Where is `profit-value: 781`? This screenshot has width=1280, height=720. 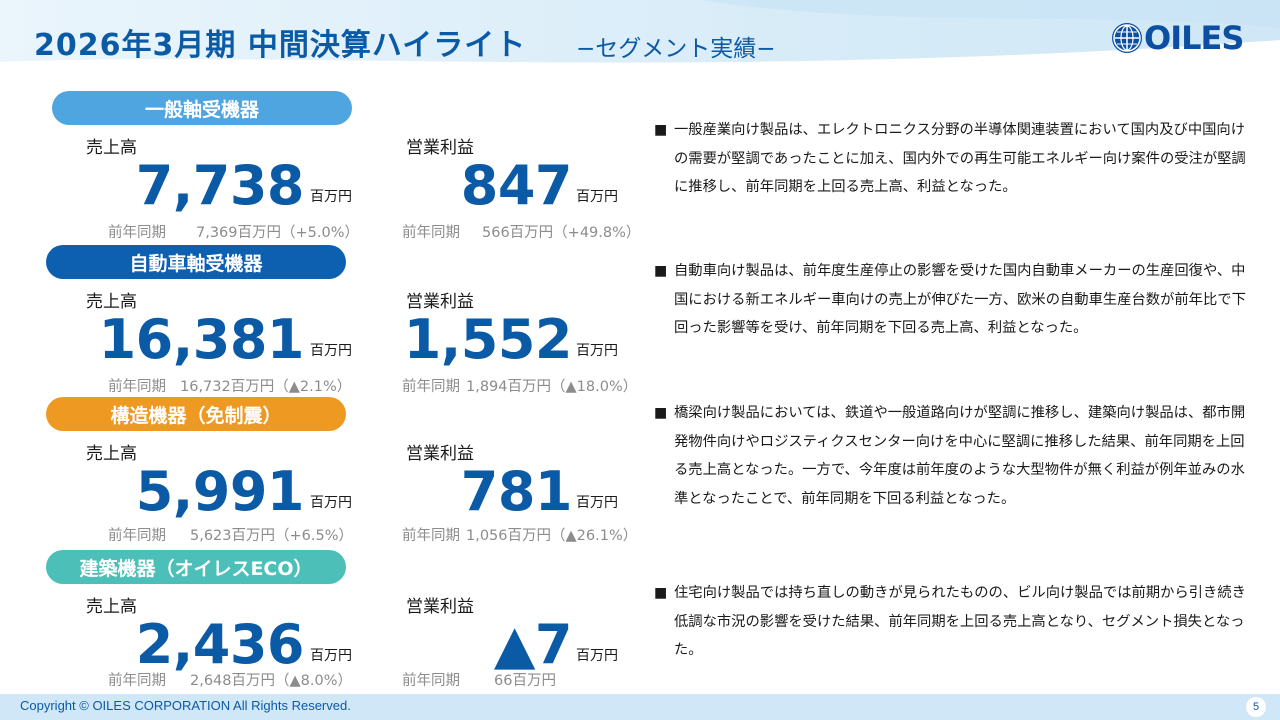
profit-value: 781 is located at coordinates (516, 491).